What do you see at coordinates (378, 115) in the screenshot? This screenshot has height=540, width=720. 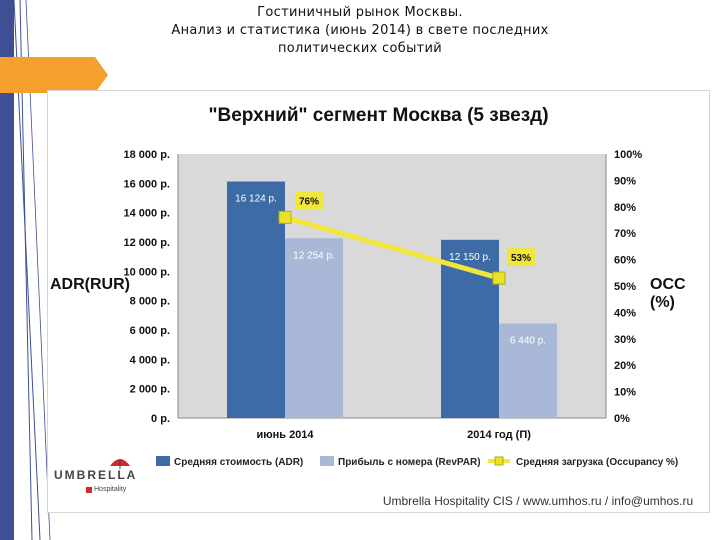 I see `chart-title: "Верхний" сегмент Москва (5 звезд)` at bounding box center [378, 115].